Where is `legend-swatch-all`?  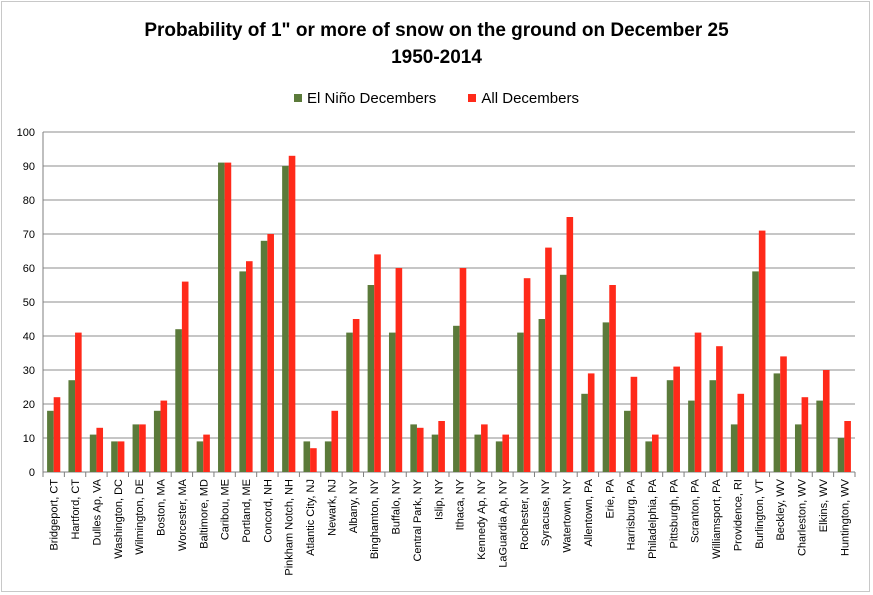 legend-swatch-all is located at coordinates (472, 98).